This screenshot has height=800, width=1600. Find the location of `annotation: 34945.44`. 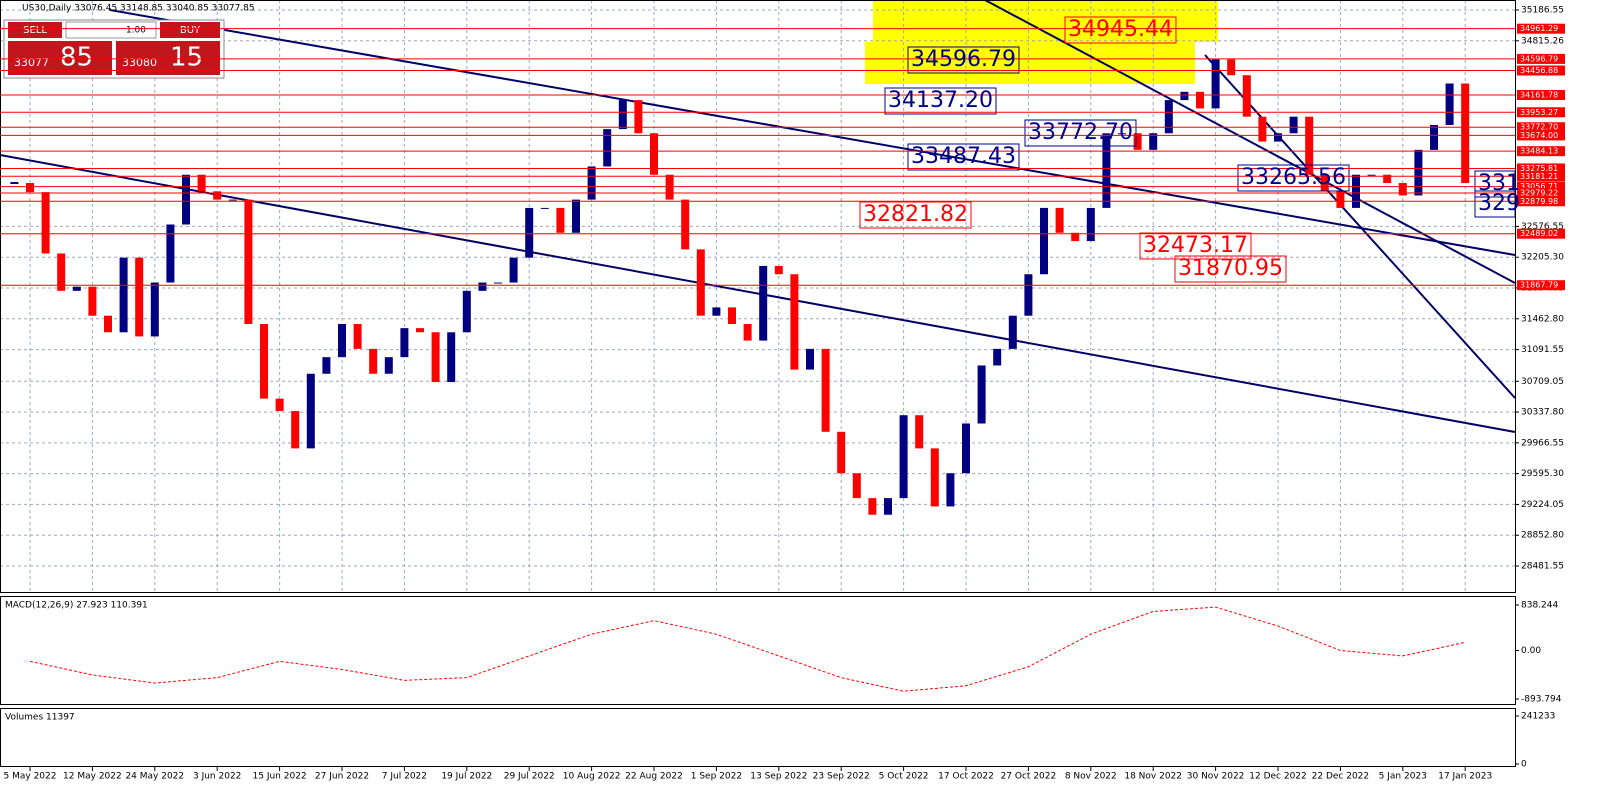

annotation: 34945.44 is located at coordinates (1120, 29).